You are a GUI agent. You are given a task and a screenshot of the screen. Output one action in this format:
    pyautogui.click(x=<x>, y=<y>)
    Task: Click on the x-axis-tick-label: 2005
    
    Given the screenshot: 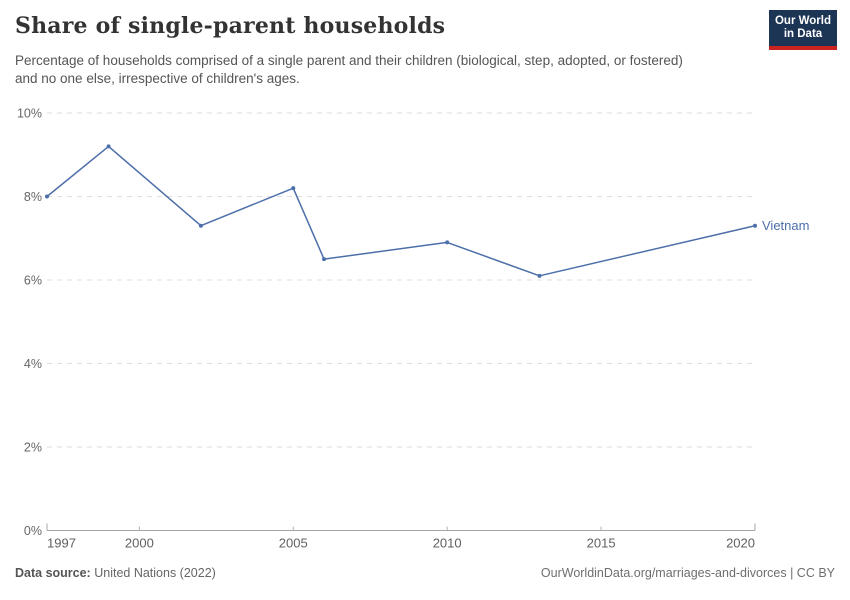 What is the action you would take?
    pyautogui.click(x=293, y=543)
    